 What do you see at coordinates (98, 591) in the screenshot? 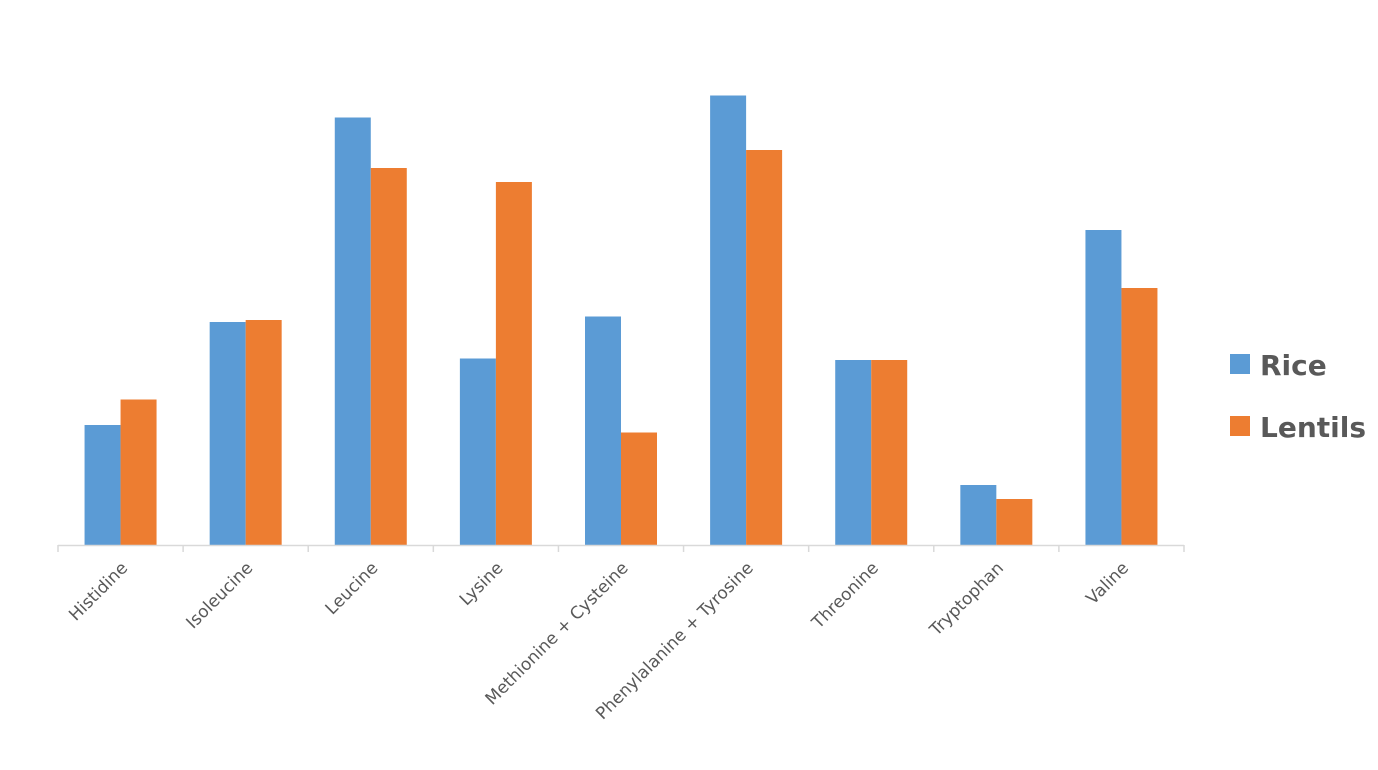
I see `x-tick-label-histidine: Histidine` at bounding box center [98, 591].